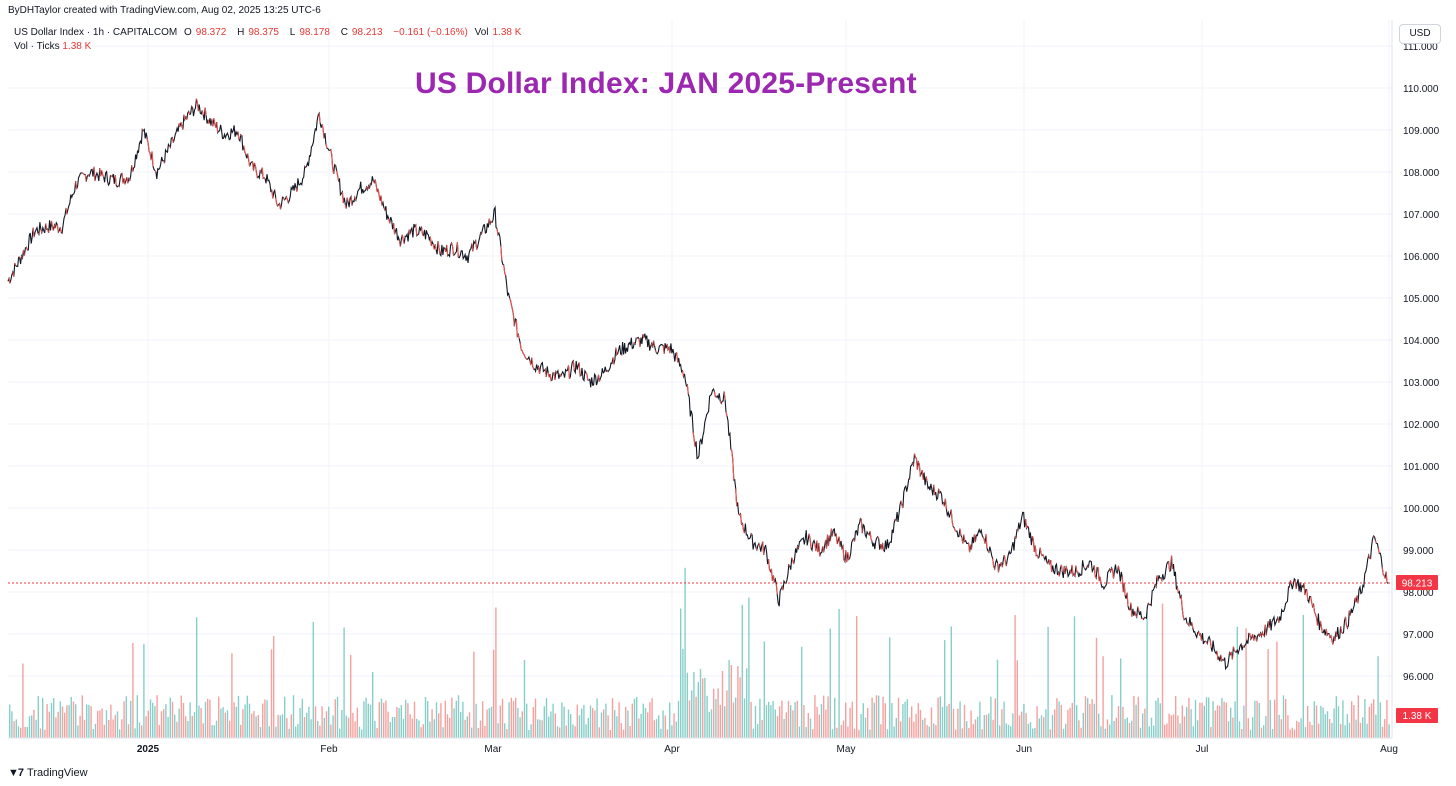 The width and height of the screenshot is (1456, 786). I want to click on open-value: O 98.372, so click(207, 32).